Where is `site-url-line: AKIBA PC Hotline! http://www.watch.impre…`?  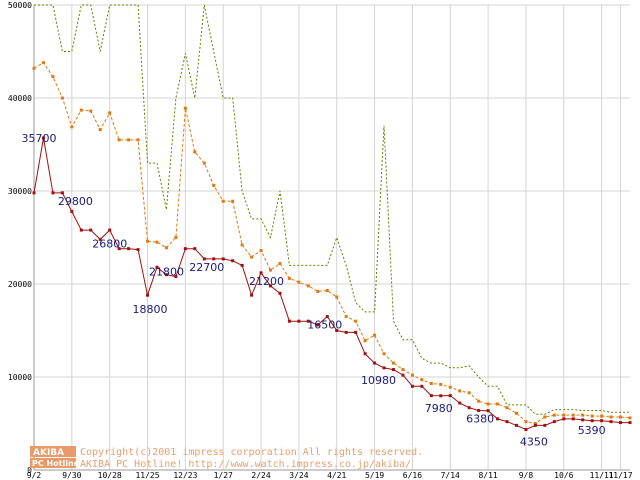
site-url-line: AKIBA PC Hotline! http://www.watch.impre… is located at coordinates (245, 464).